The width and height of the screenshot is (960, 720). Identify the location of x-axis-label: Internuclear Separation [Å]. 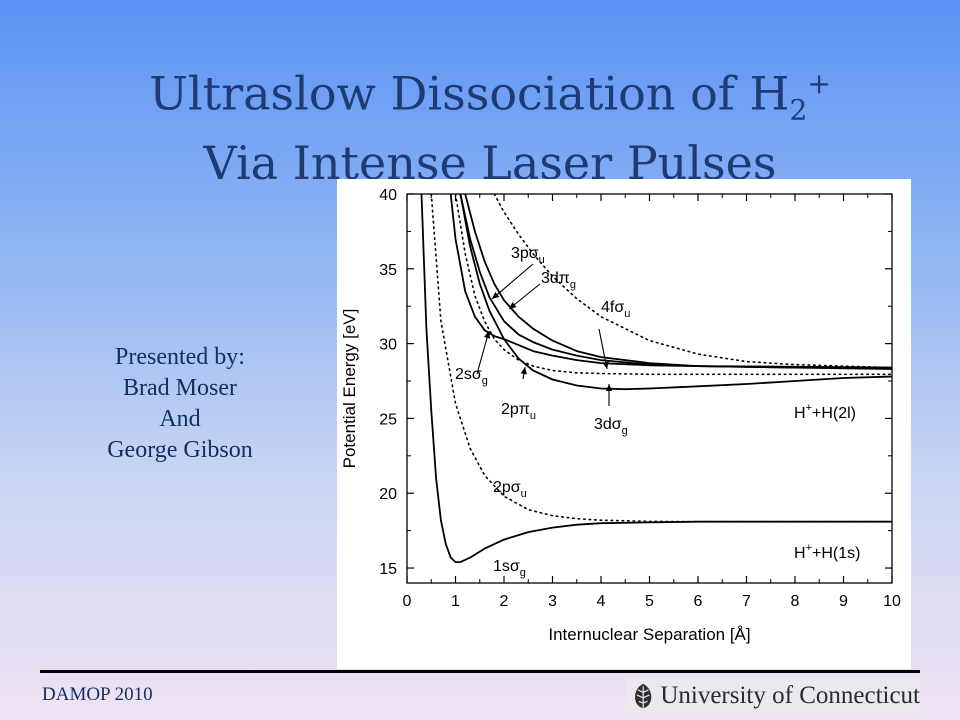
(649, 634).